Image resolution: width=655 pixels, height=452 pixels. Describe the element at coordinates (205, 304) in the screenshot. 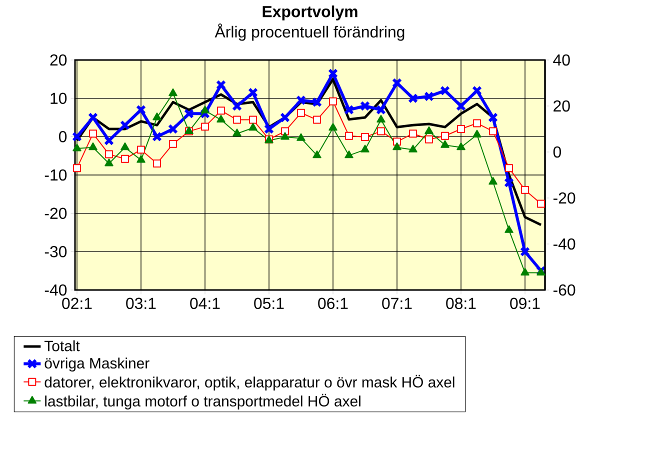

I see `x-tick-label: 04:1` at that location.